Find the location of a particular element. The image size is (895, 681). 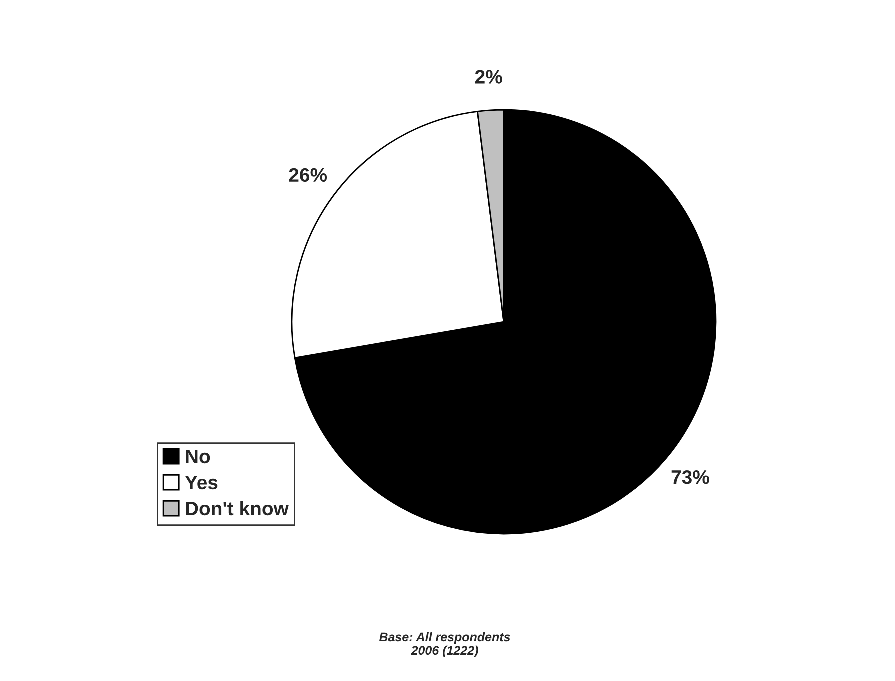

legend-label: Don't know is located at coordinates (237, 508).